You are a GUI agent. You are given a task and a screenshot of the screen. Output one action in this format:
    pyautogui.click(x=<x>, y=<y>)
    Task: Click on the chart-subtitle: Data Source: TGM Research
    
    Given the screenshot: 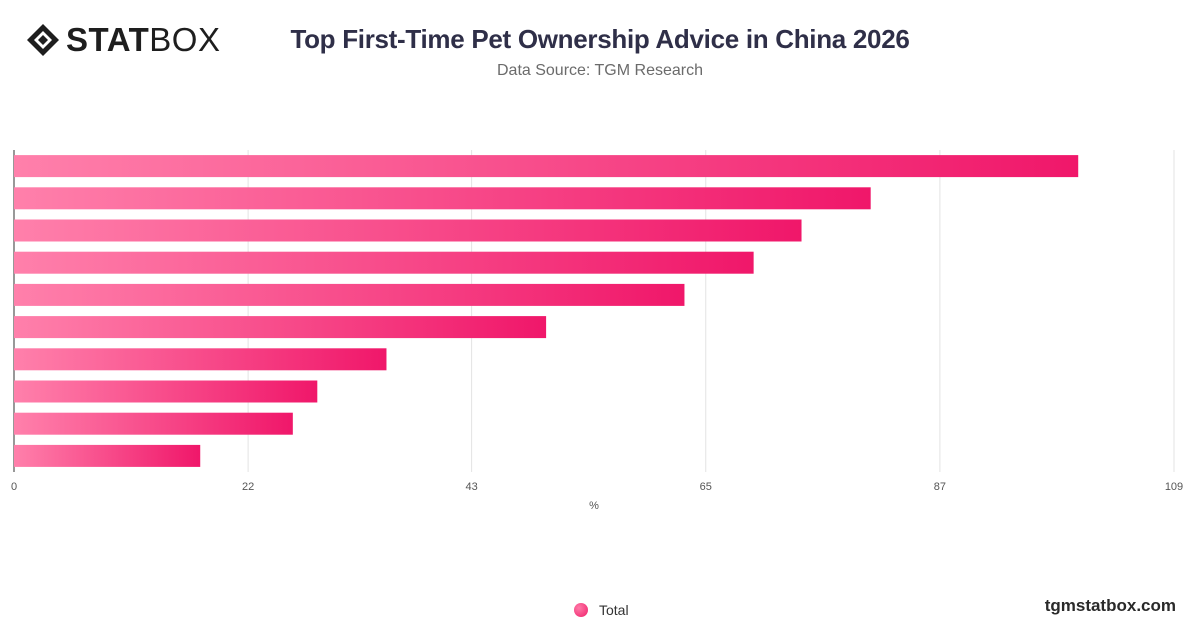 What is the action you would take?
    pyautogui.click(x=599, y=70)
    